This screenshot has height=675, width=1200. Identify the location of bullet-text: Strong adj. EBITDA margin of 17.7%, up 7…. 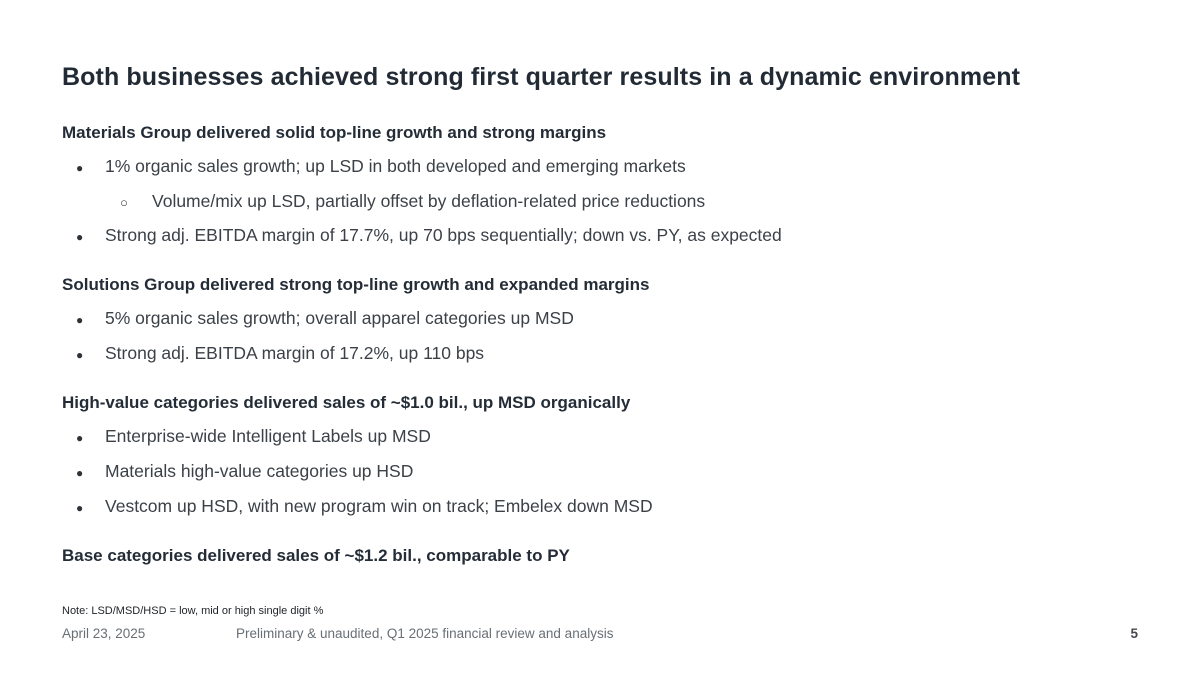
(443, 235).